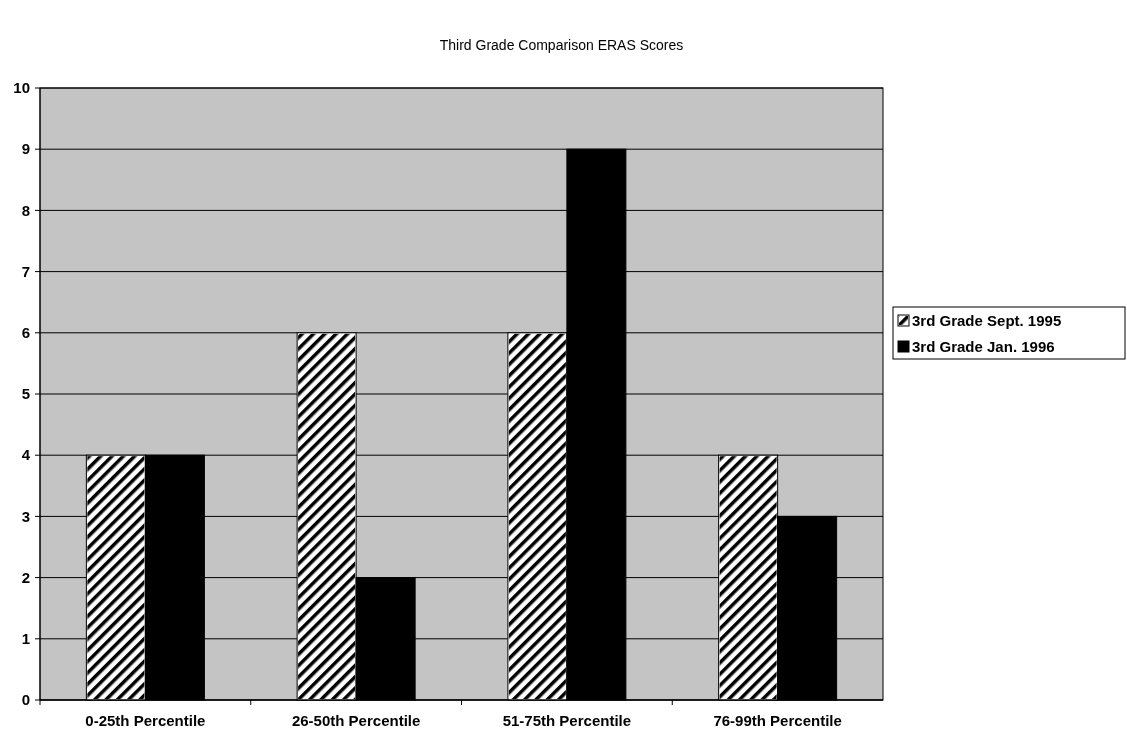 Image resolution: width=1127 pixels, height=739 pixels. Describe the element at coordinates (26, 455) in the screenshot. I see `y-tick-label: 4` at that location.